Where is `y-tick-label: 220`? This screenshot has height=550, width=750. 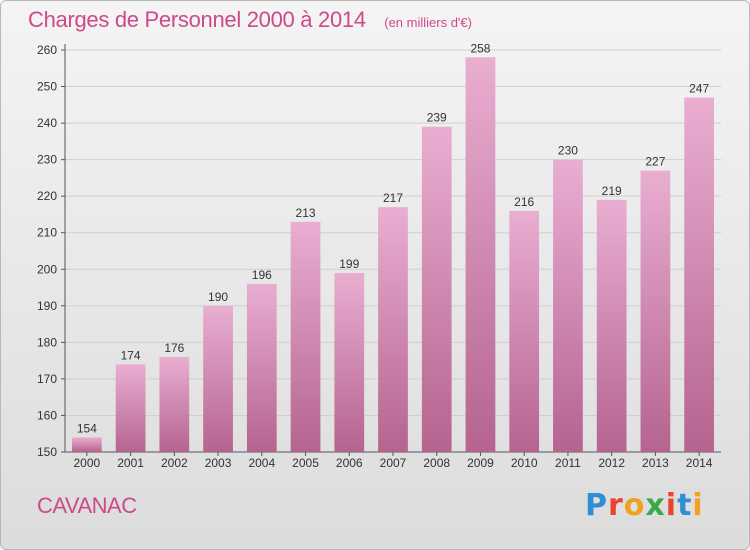 y-tick-label: 220 is located at coordinates (47, 196).